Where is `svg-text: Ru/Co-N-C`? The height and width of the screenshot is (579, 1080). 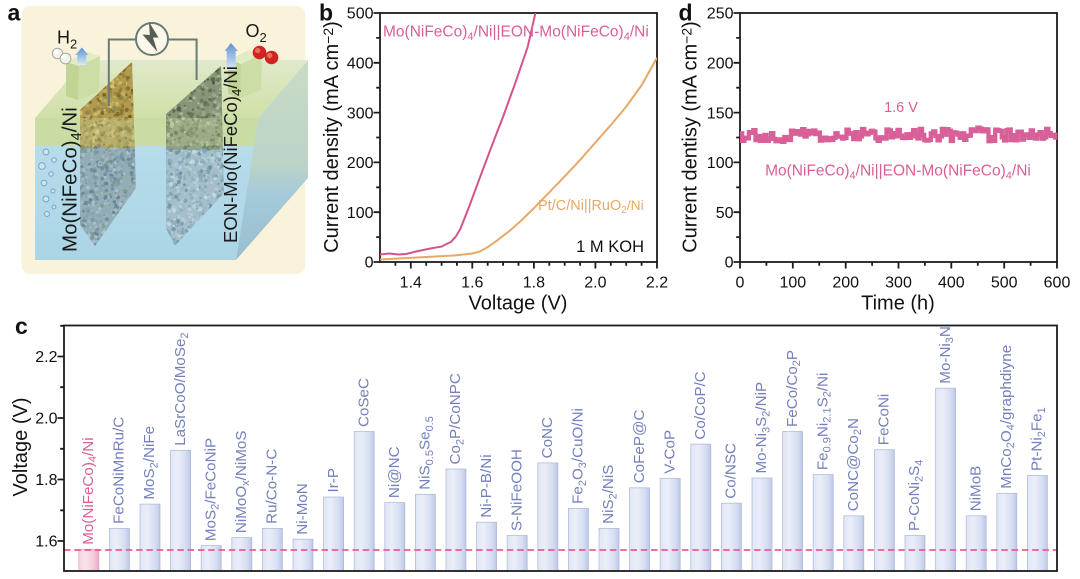 svg-text: Ru/Co-N-C is located at coordinates (272, 486).